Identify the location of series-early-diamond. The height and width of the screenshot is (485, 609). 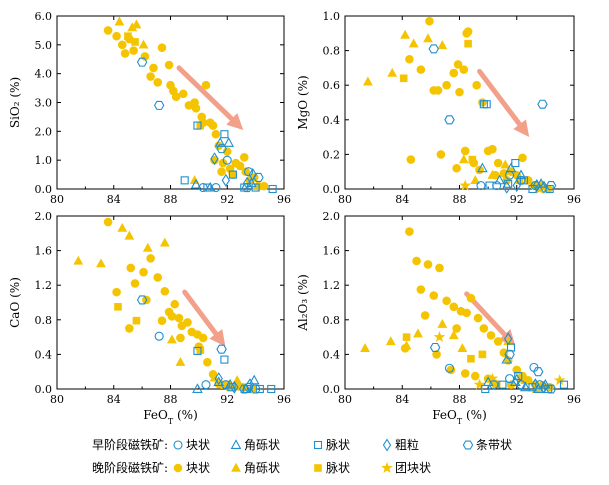
(233, 171).